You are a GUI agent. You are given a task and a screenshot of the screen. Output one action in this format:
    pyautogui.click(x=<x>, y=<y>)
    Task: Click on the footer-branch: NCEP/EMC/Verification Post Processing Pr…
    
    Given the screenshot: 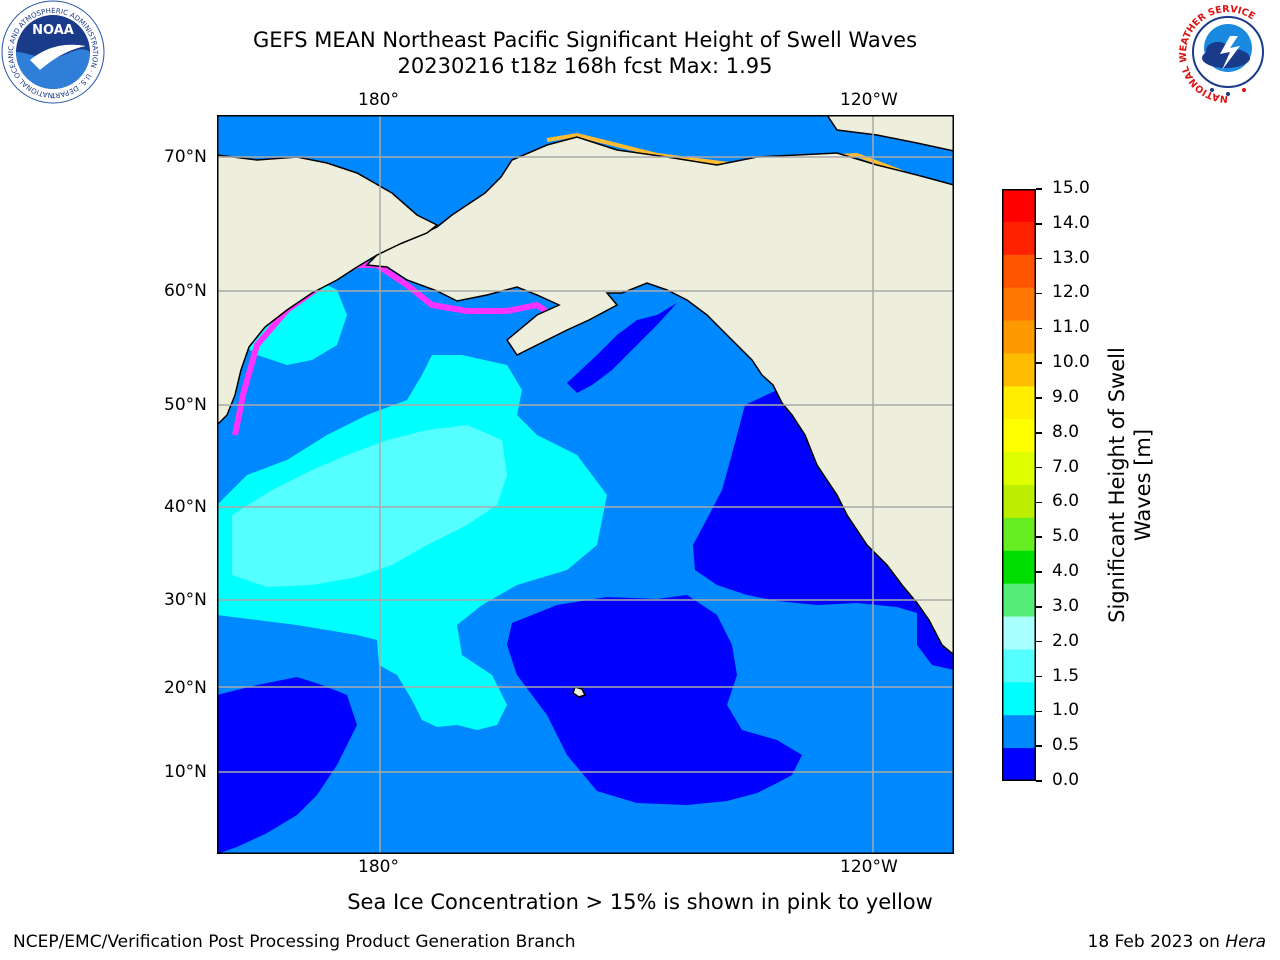 What is the action you would take?
    pyautogui.click(x=294, y=942)
    